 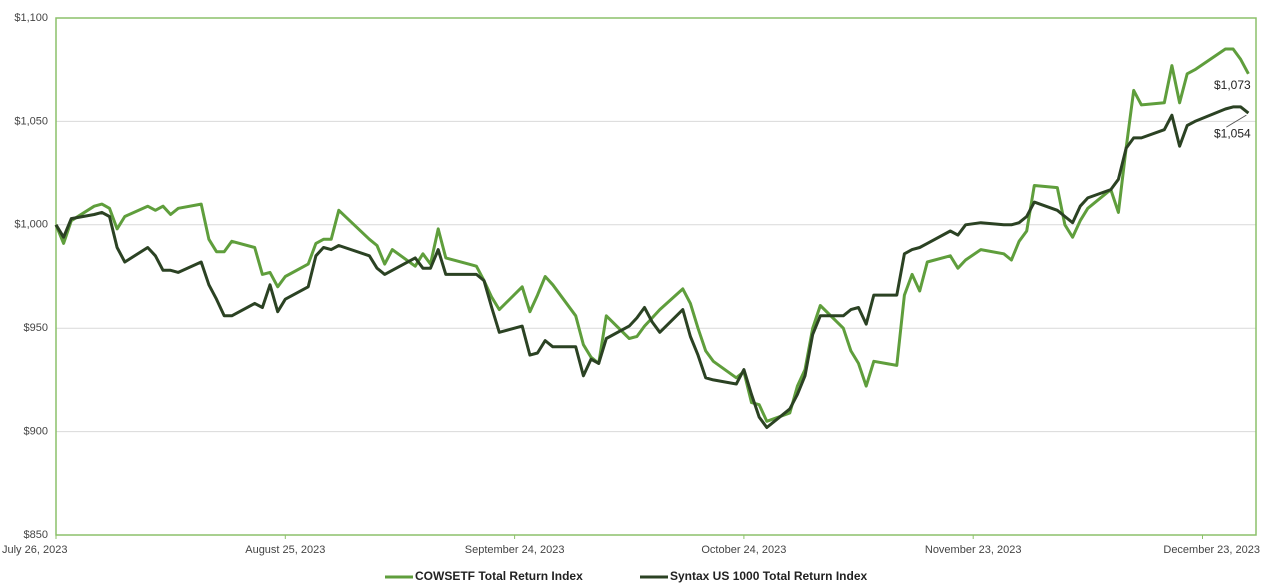 I want to click on x-tick-label: August 25, 2023, so click(x=285, y=550).